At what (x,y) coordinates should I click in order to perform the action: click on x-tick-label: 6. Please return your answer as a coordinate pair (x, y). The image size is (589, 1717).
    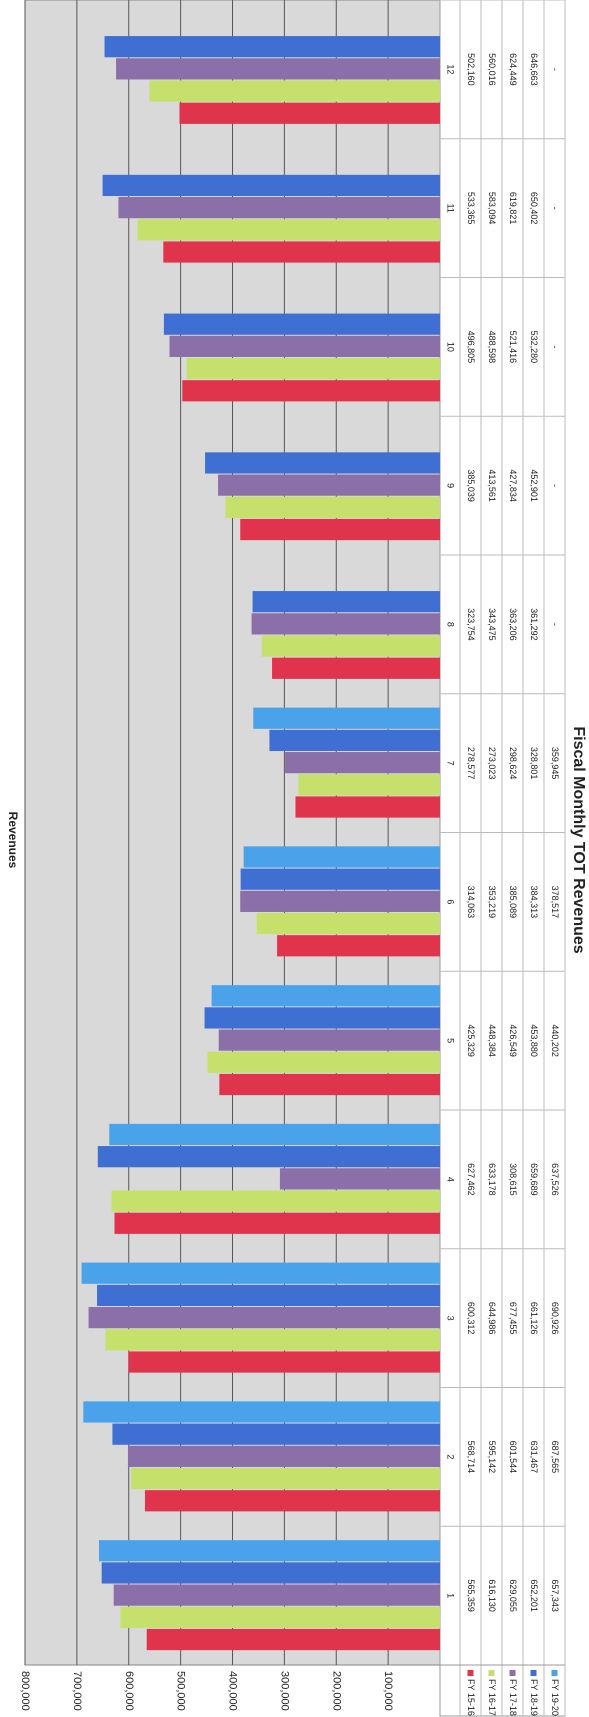
    Looking at the image, I should click on (451, 901).